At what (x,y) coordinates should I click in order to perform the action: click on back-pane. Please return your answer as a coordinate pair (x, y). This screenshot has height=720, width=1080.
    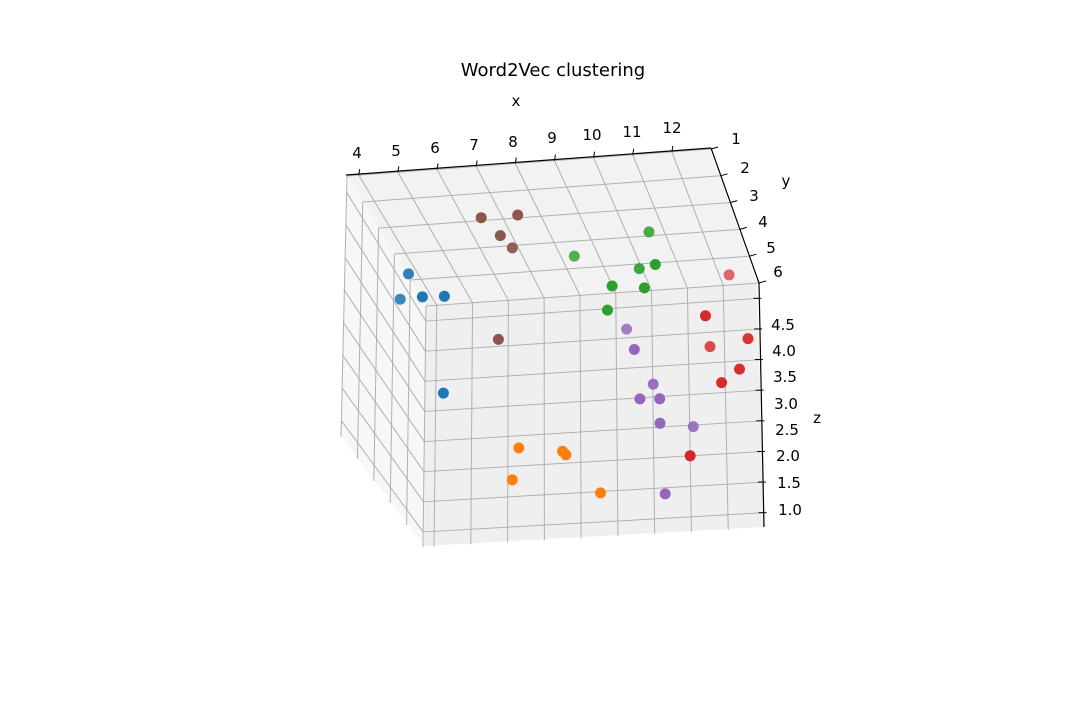
    Looking at the image, I should click on (594, 414).